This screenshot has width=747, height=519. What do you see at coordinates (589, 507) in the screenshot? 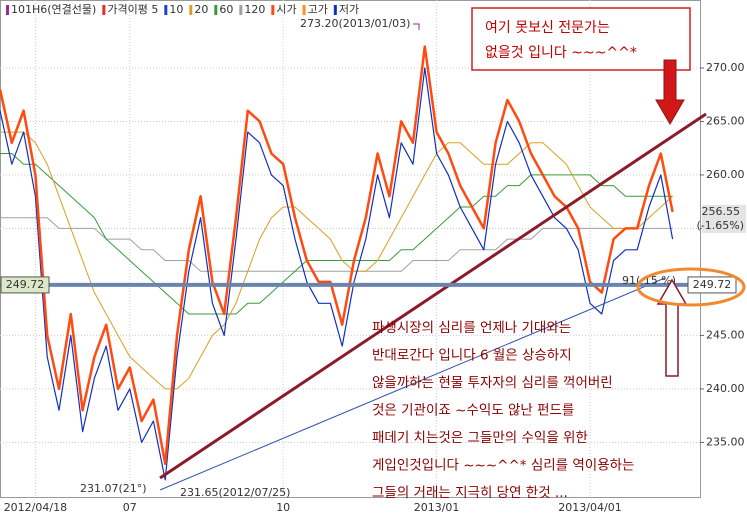
I see `x-tick-label: 2013/04/01` at bounding box center [589, 507].